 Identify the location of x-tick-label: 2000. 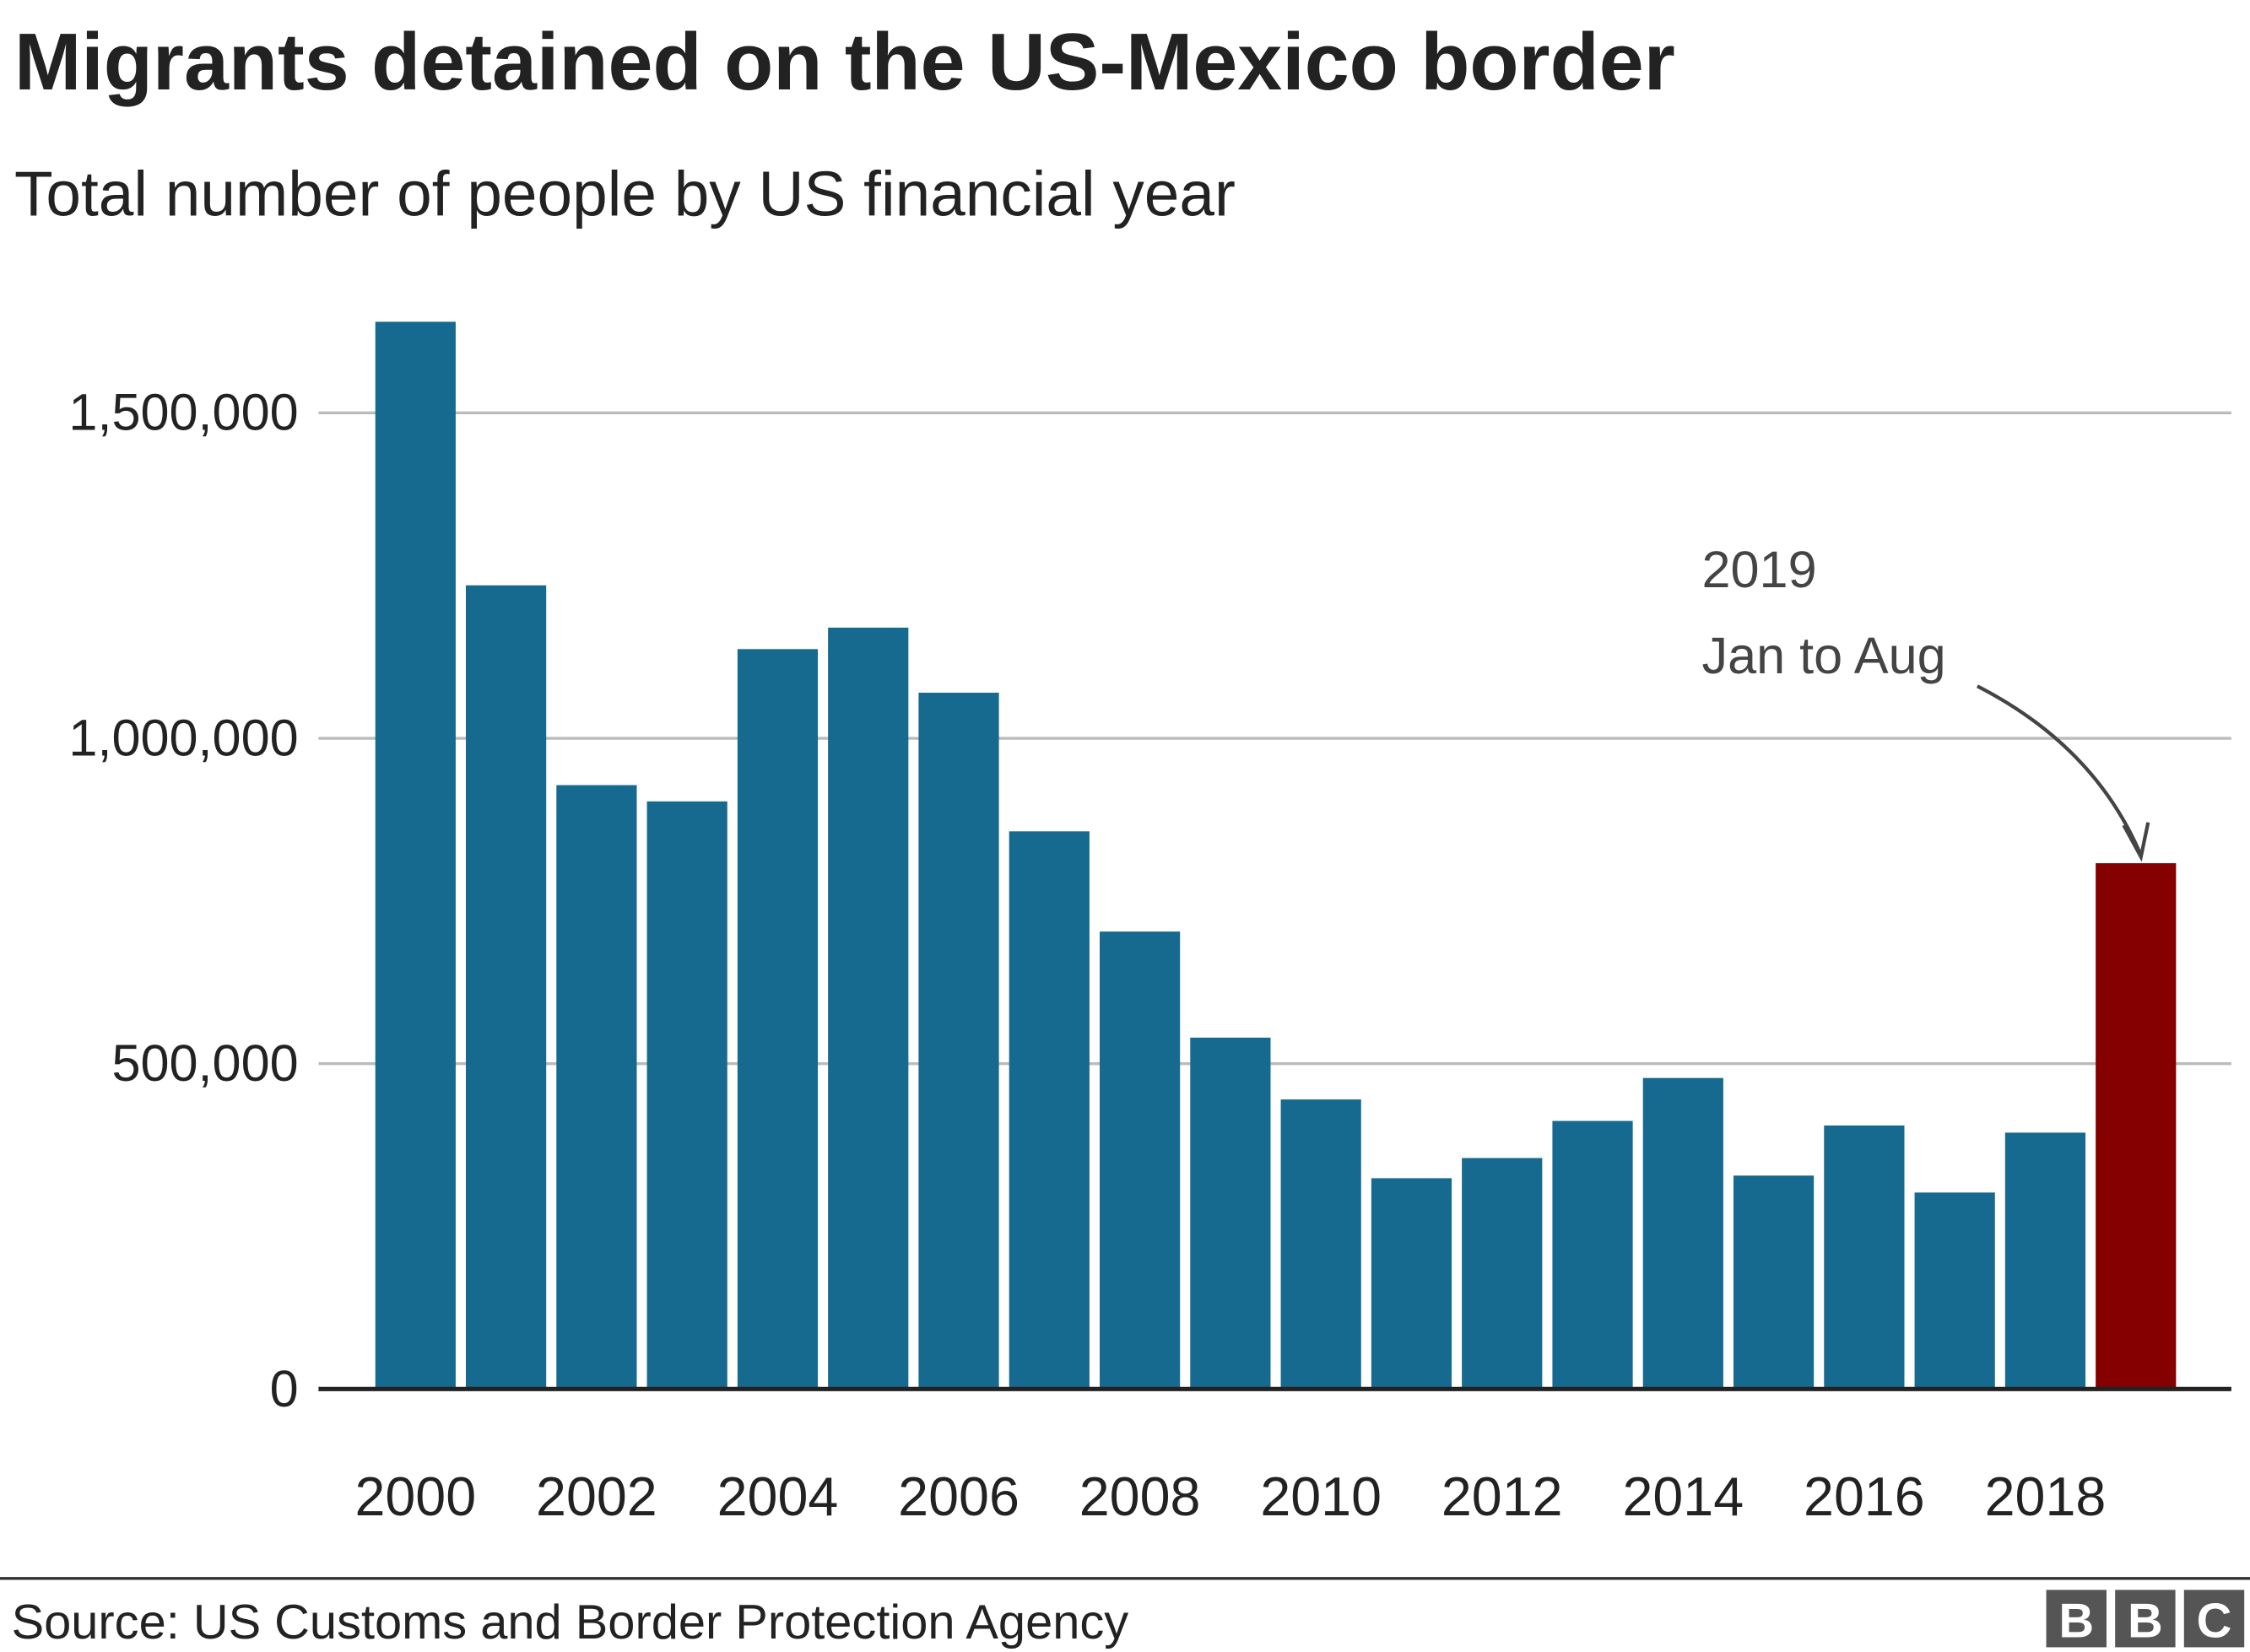
(415, 1497).